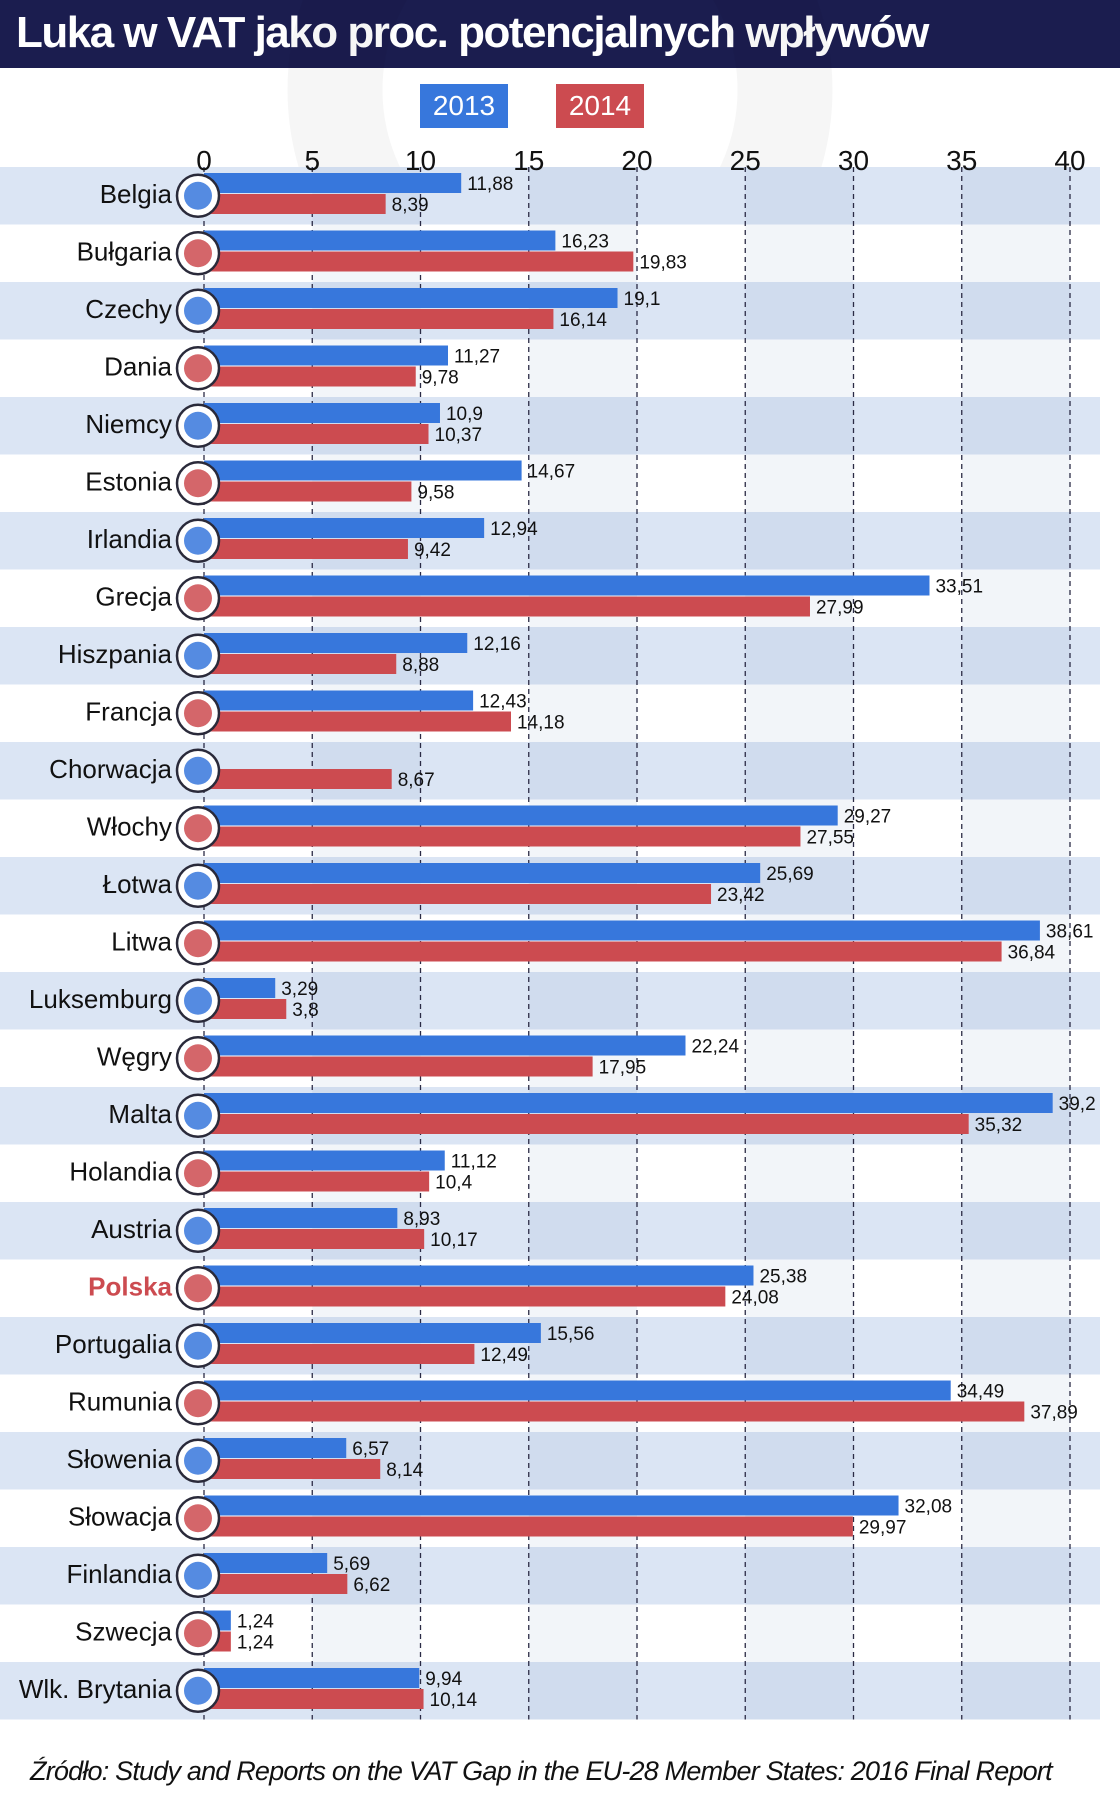 The width and height of the screenshot is (1120, 1803). I want to click on value-label: 37,89, so click(1054, 1413).